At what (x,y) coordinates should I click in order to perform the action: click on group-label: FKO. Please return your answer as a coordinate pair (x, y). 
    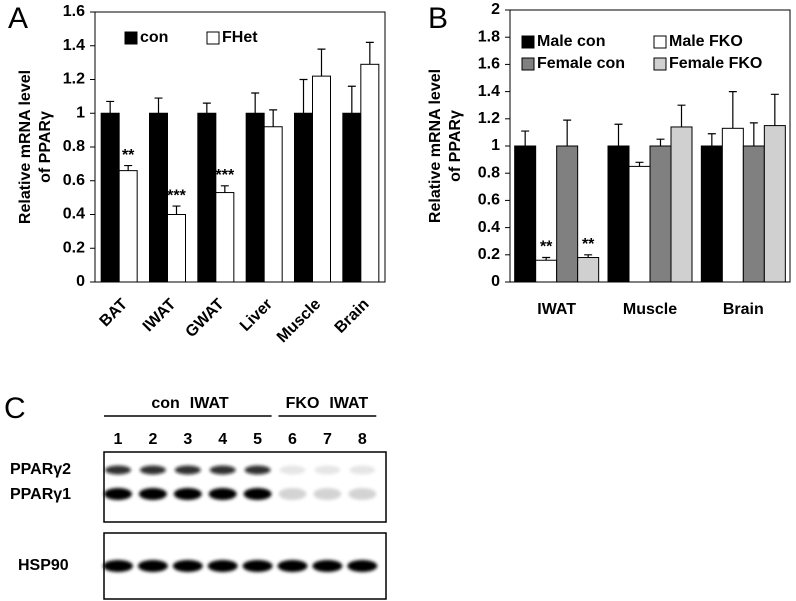
    Looking at the image, I should click on (303, 403).